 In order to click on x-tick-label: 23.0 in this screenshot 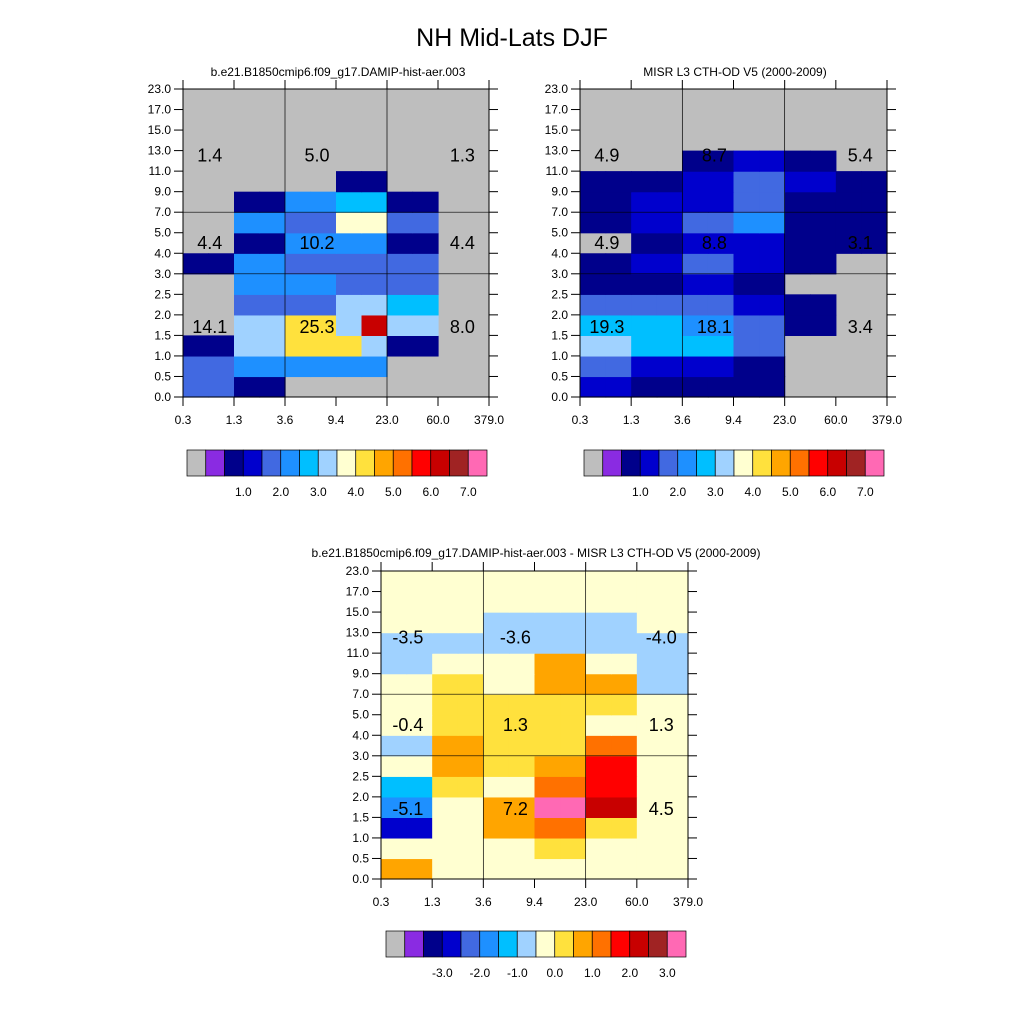, I will do `click(586, 902)`.